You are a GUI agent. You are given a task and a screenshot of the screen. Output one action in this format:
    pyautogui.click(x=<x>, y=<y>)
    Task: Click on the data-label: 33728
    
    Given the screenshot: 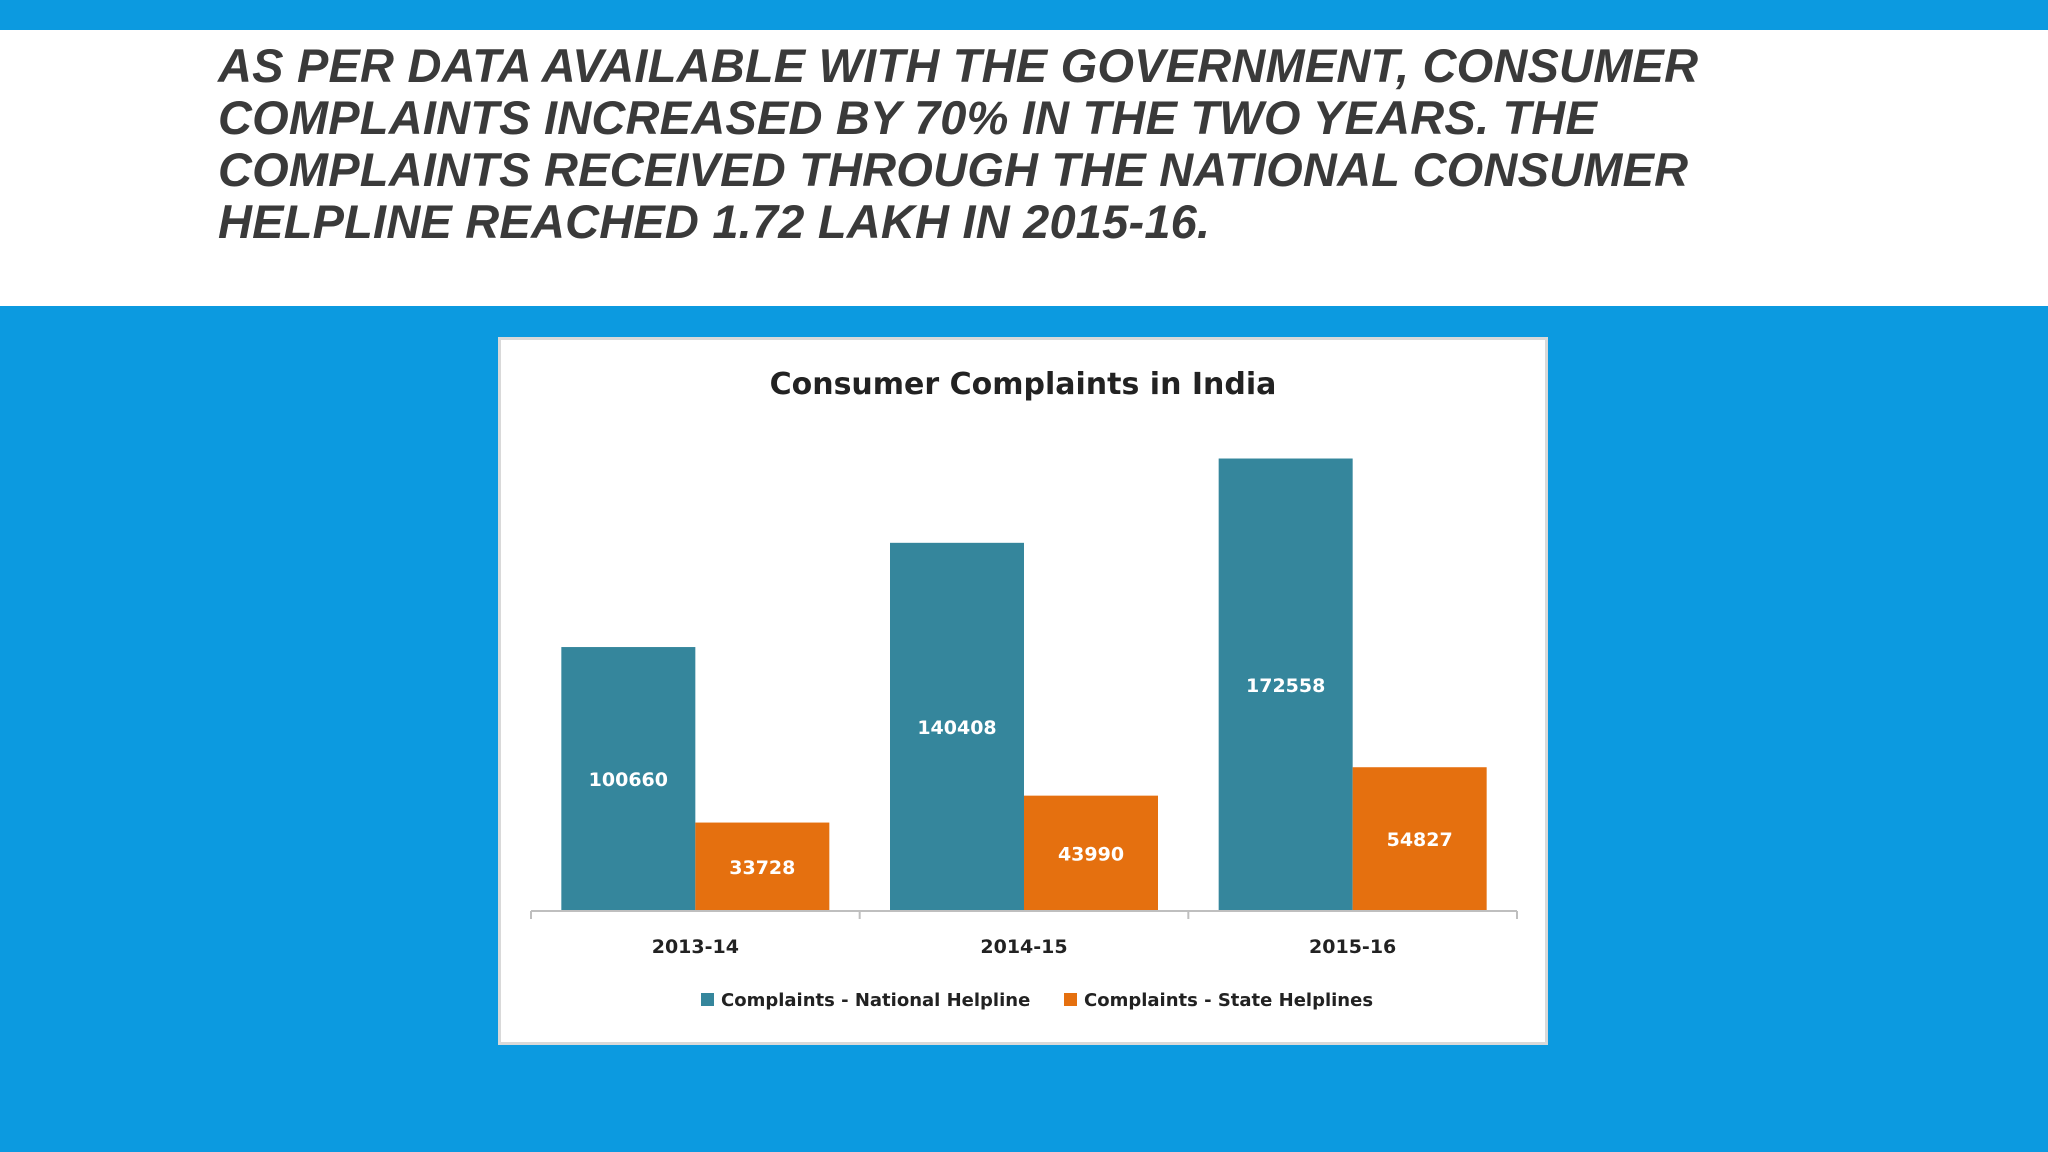 What is the action you would take?
    pyautogui.click(x=762, y=868)
    